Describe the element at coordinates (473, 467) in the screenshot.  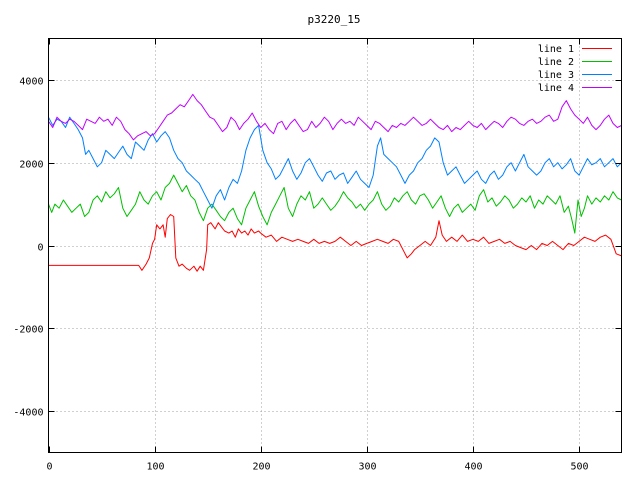
I see `x-tick-label: 400` at that location.